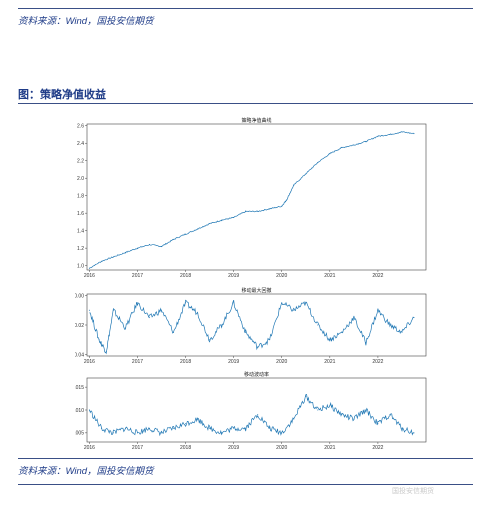 The width and height of the screenshot is (495, 507). What do you see at coordinates (413, 491) in the screenshot?
I see `watermark: 国投安信期货` at bounding box center [413, 491].